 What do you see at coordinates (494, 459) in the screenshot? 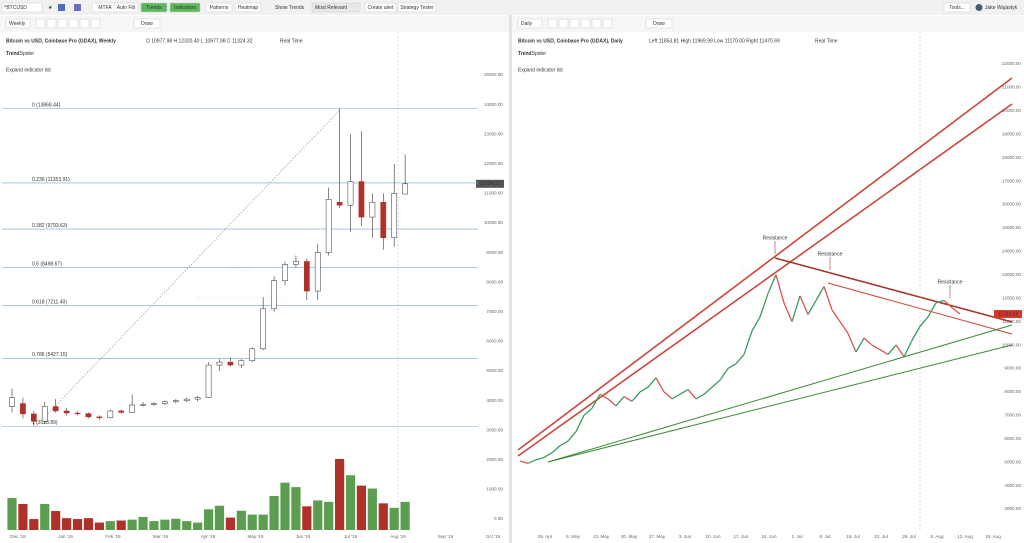
I see `y-tick-label: 2000.00` at bounding box center [494, 459].